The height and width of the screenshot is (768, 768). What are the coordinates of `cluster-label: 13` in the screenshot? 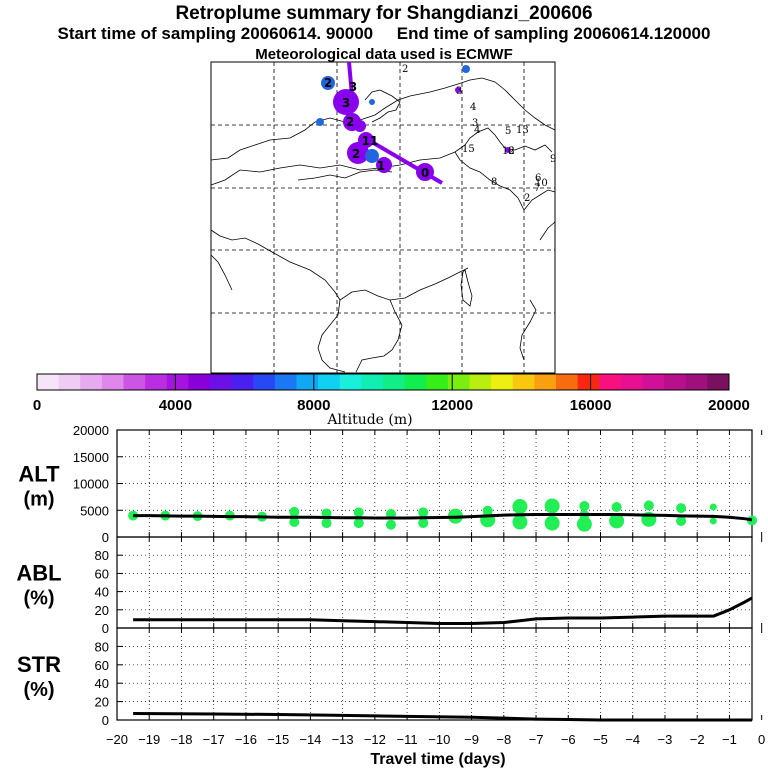 It's located at (522, 130).